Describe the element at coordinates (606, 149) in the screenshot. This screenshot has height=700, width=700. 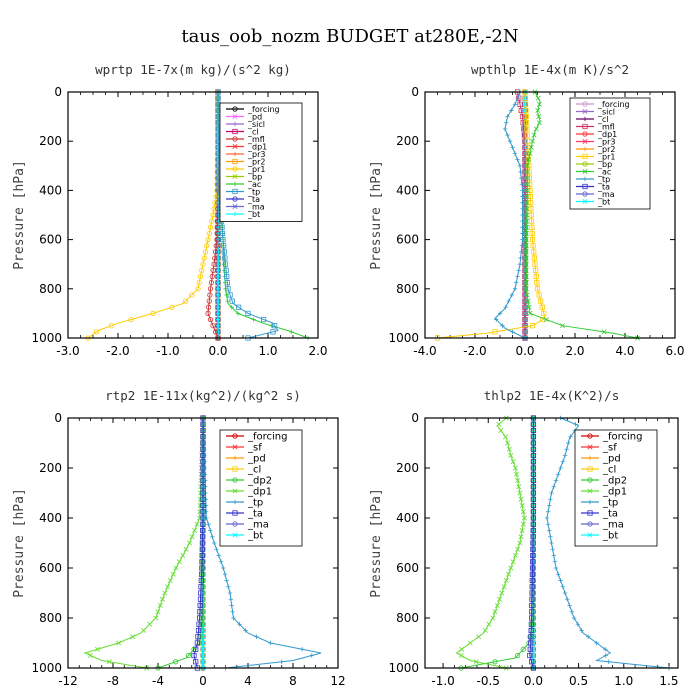
I see `legend-label: _pr2` at that location.